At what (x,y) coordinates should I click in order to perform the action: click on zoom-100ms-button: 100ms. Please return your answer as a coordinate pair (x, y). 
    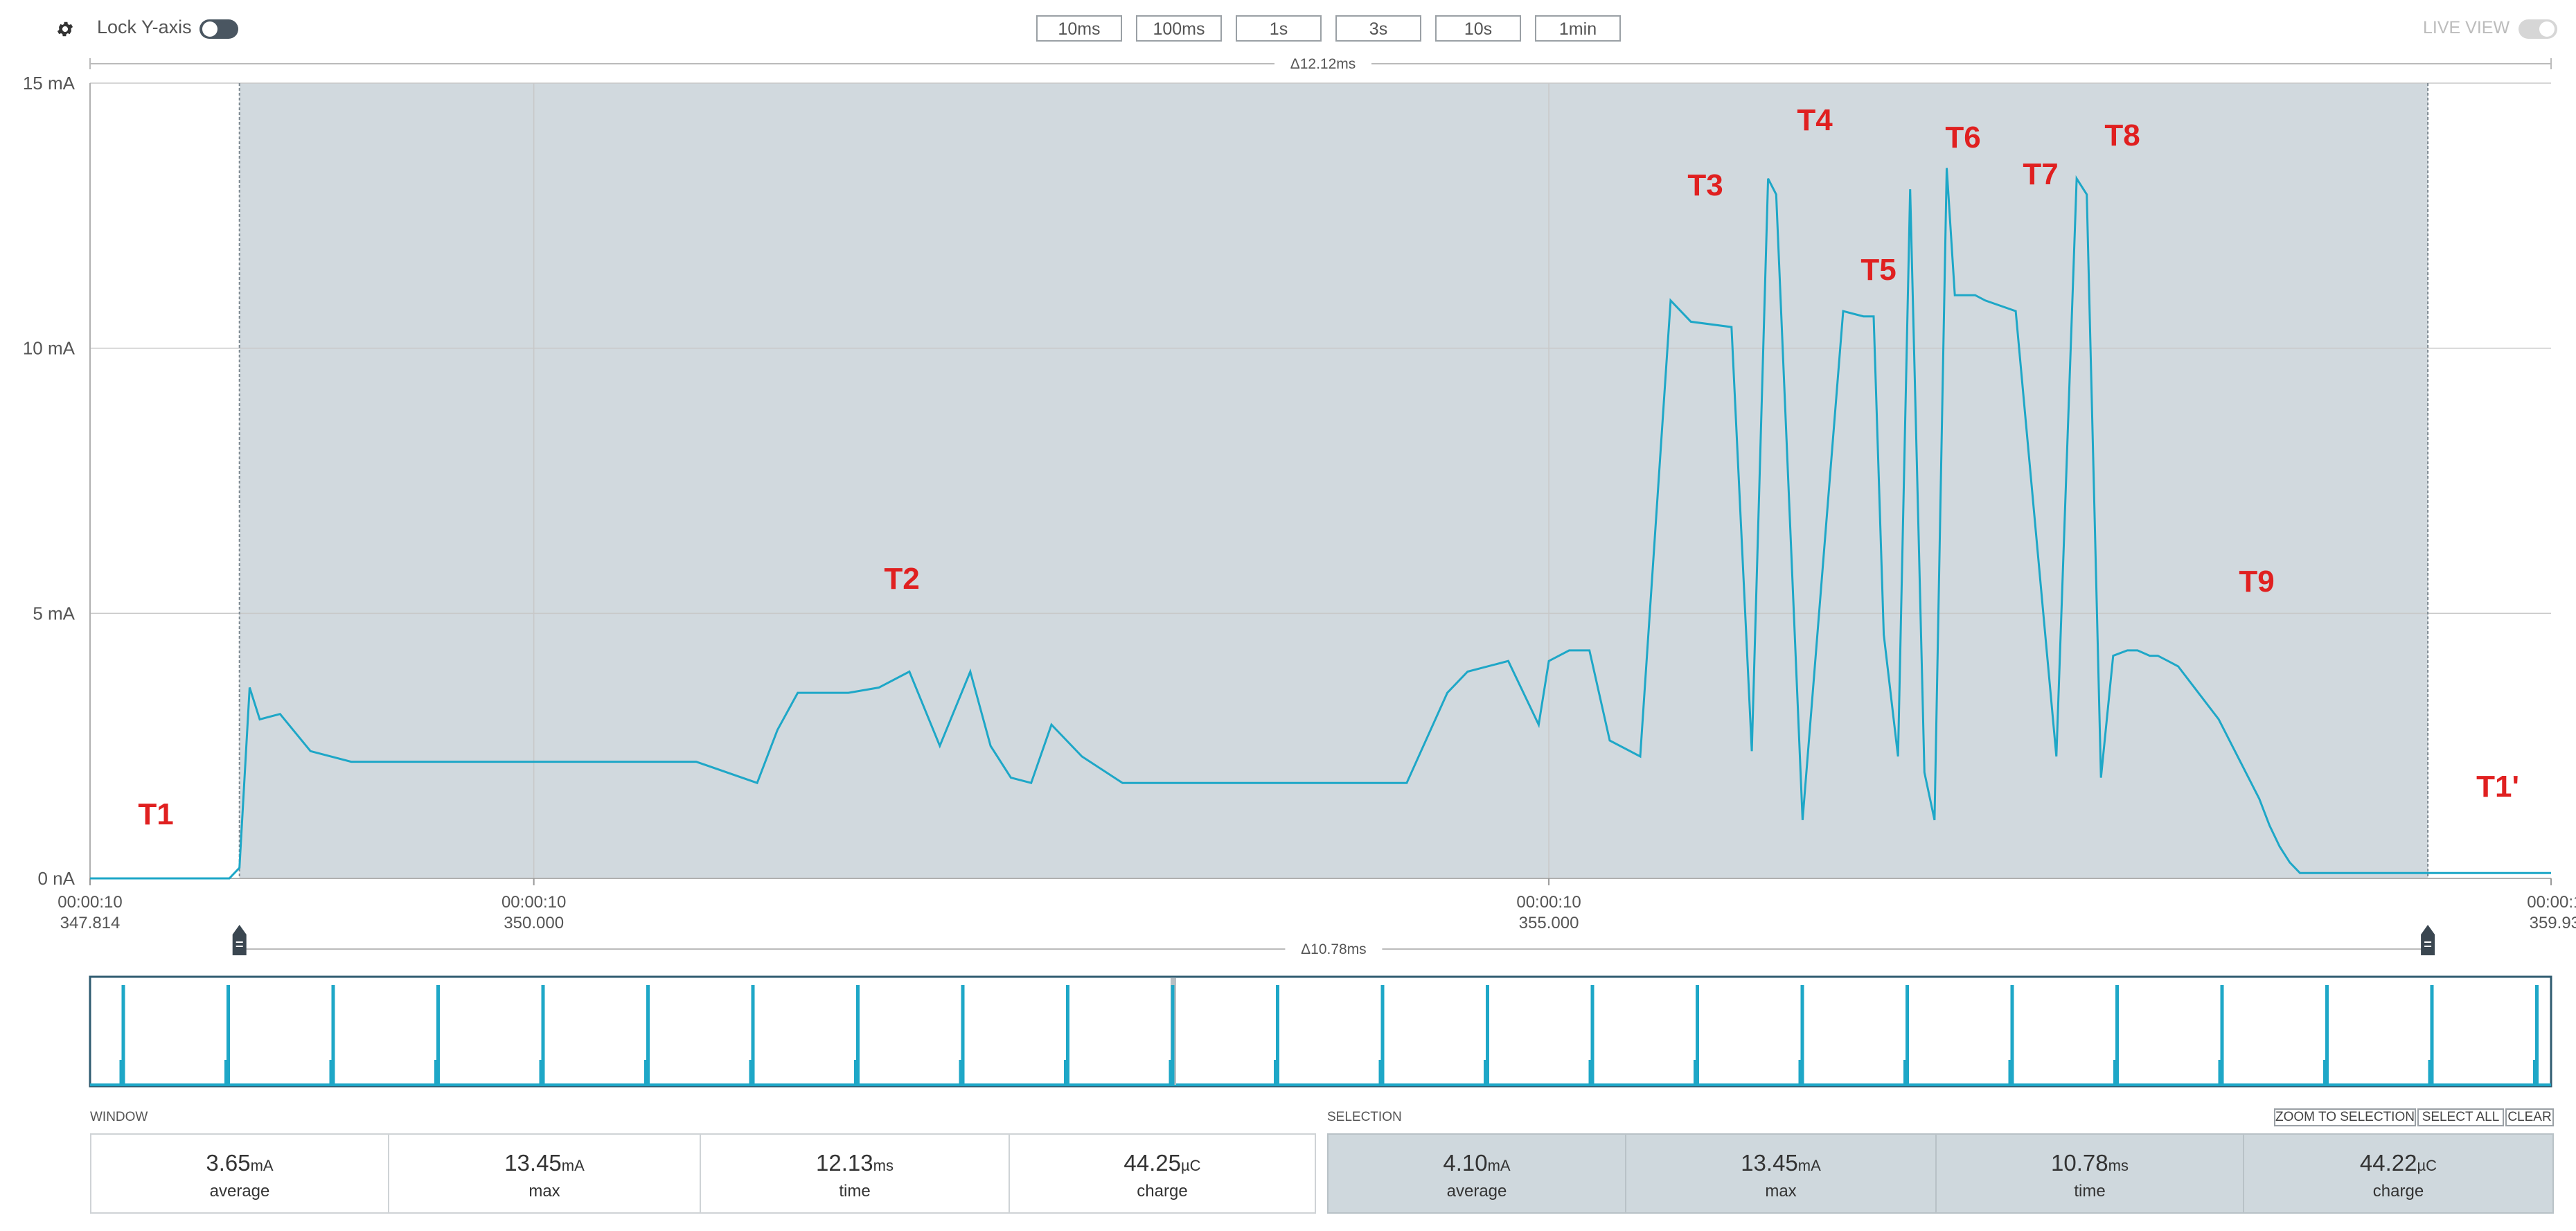
    Looking at the image, I should click on (1179, 28).